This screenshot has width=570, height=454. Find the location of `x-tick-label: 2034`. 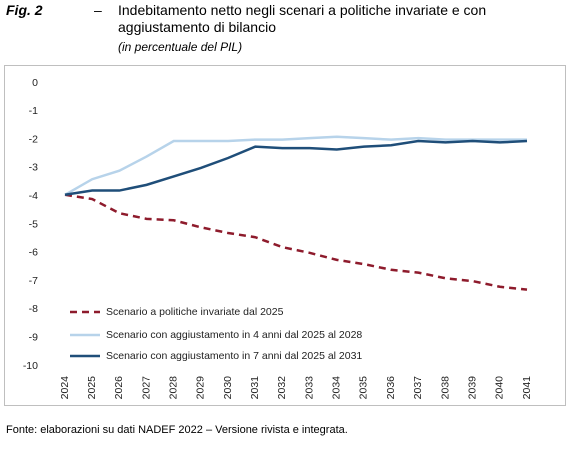

x-tick-label: 2034 is located at coordinates (337, 388).